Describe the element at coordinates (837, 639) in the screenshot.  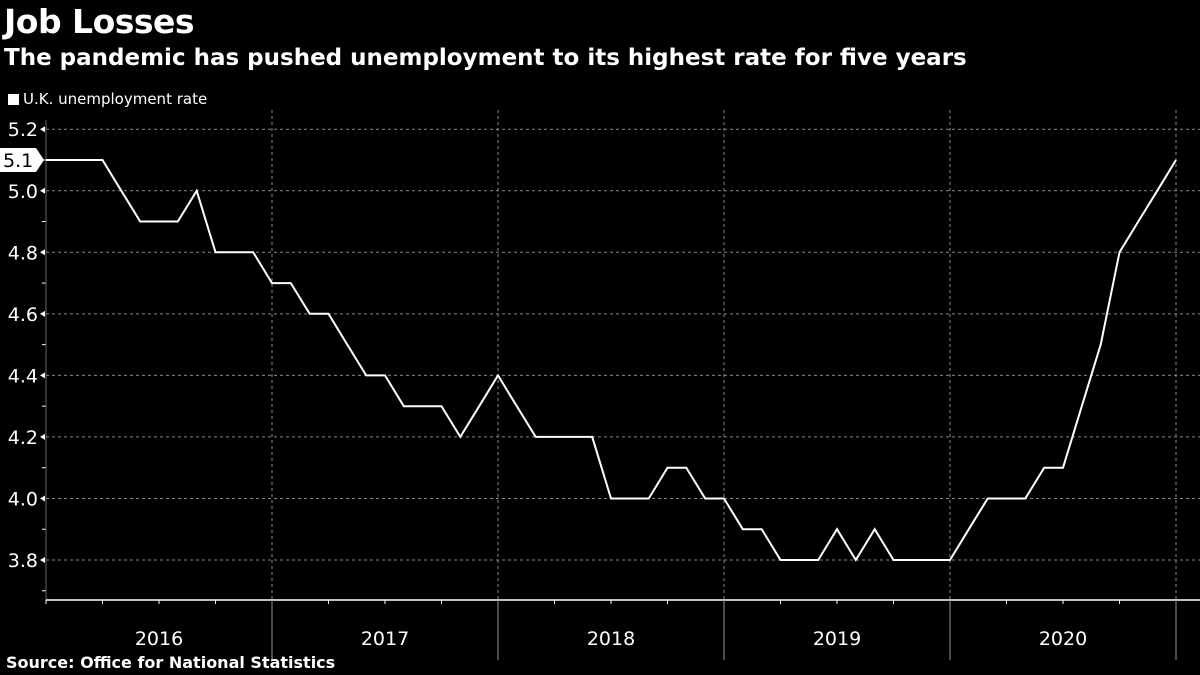
I see `x-tick-label: 2019` at that location.